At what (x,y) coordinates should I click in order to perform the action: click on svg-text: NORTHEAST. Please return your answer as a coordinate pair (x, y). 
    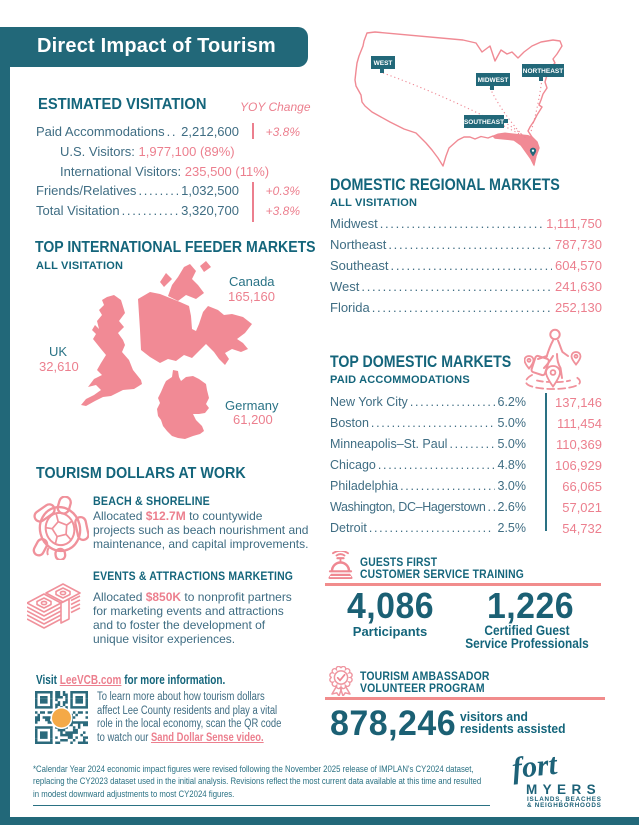
    Looking at the image, I should click on (543, 71).